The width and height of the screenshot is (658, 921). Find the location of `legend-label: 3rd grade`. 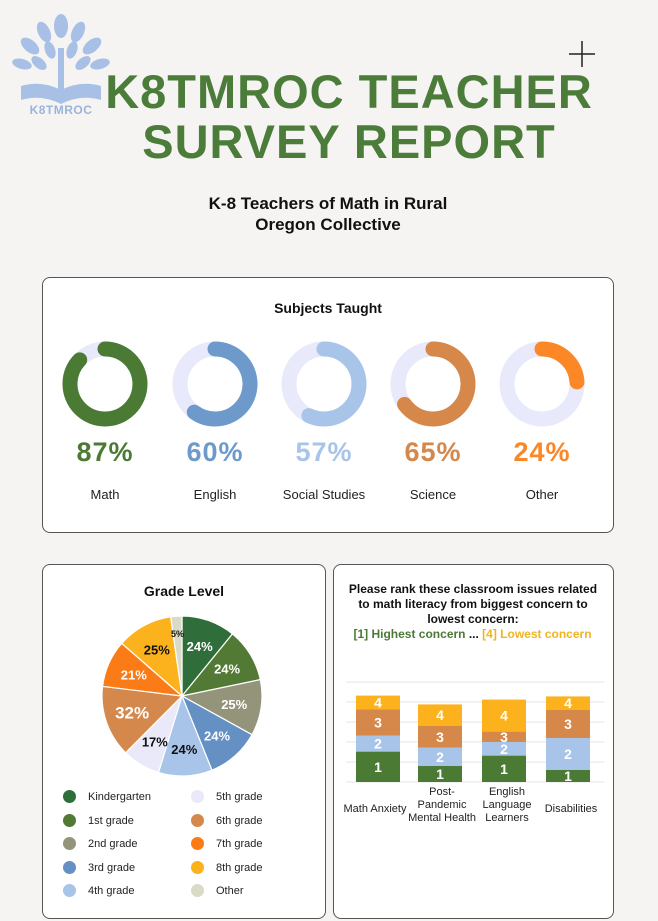

legend-label: 3rd grade is located at coordinates (112, 867).